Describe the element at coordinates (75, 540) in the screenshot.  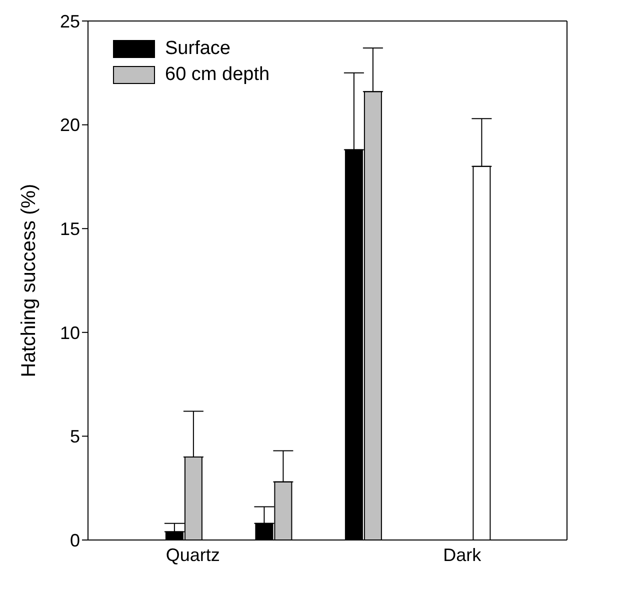
I see `y-tick-label: 0` at that location.